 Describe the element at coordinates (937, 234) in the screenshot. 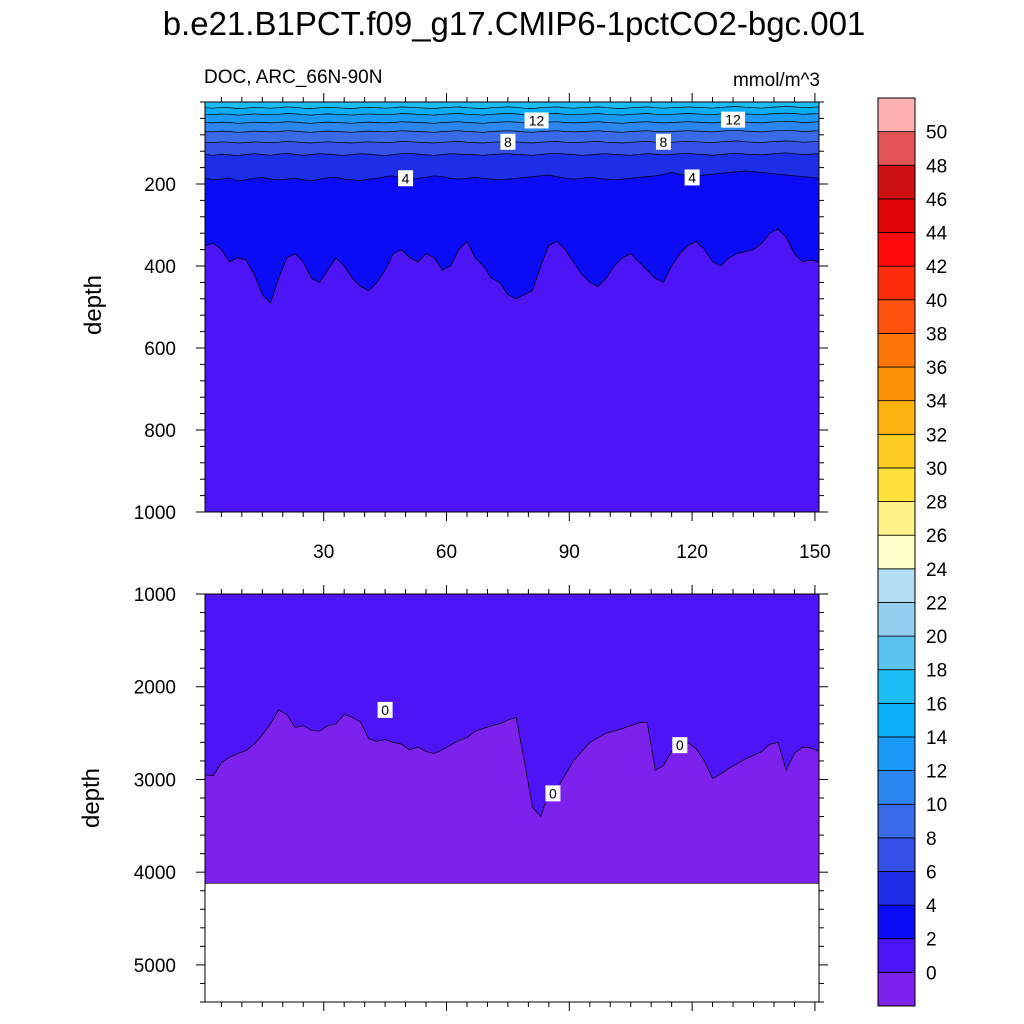

I see `colorbar-tick-label: 44` at that location.